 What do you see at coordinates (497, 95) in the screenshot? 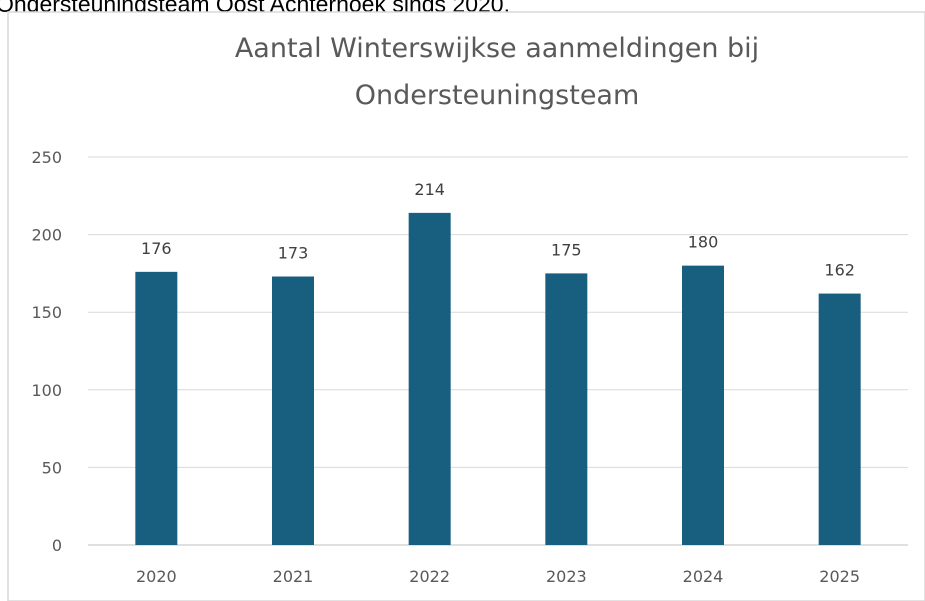
I see `chart-title: Ondersteuningsteam` at bounding box center [497, 95].